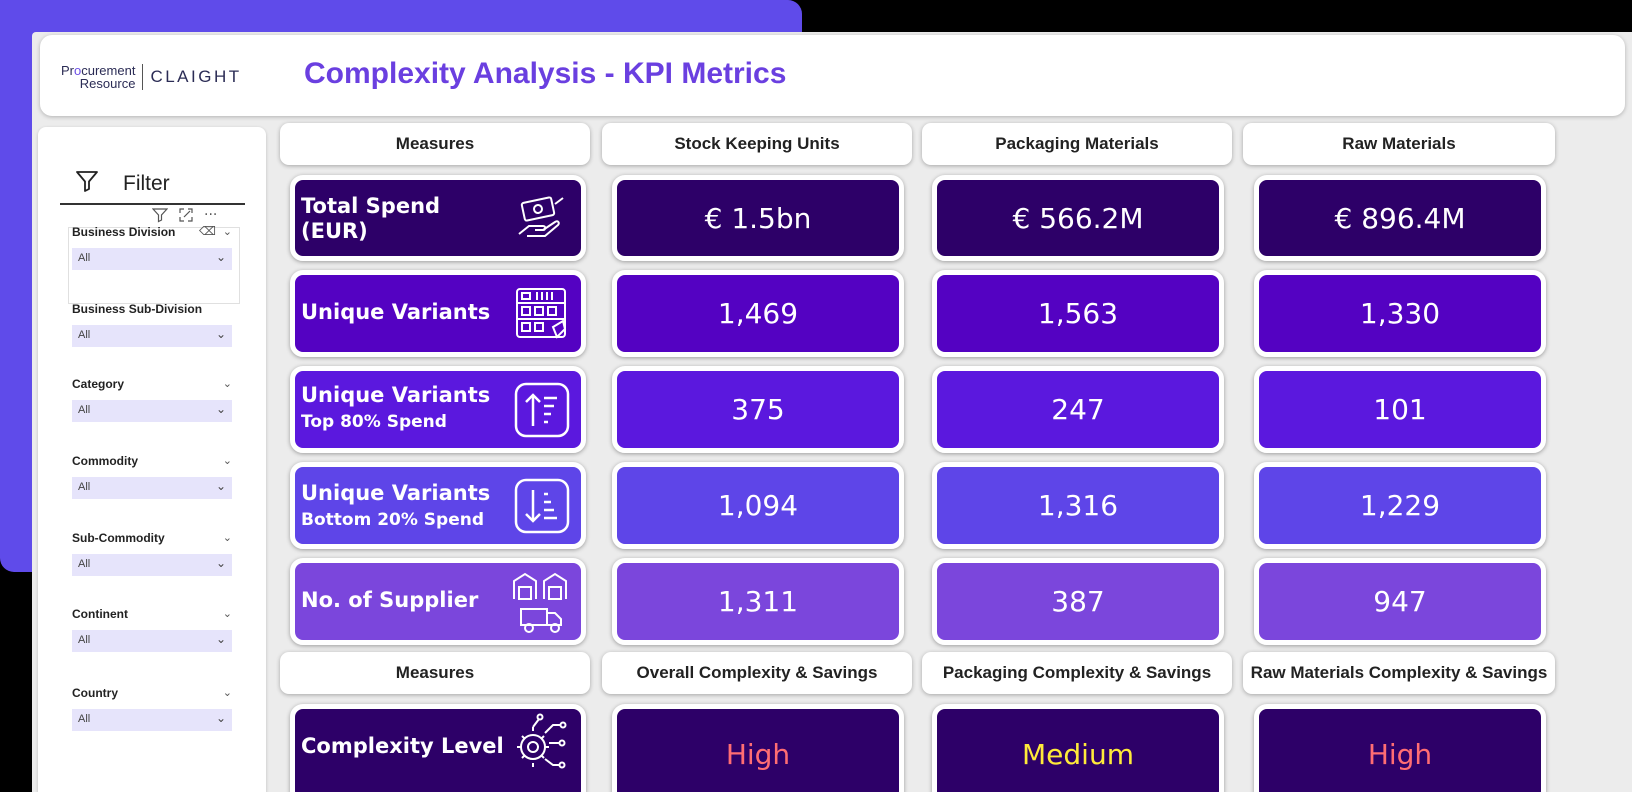  What do you see at coordinates (207, 231) in the screenshot?
I see `clear-selection-icon: ⌫` at bounding box center [207, 231].